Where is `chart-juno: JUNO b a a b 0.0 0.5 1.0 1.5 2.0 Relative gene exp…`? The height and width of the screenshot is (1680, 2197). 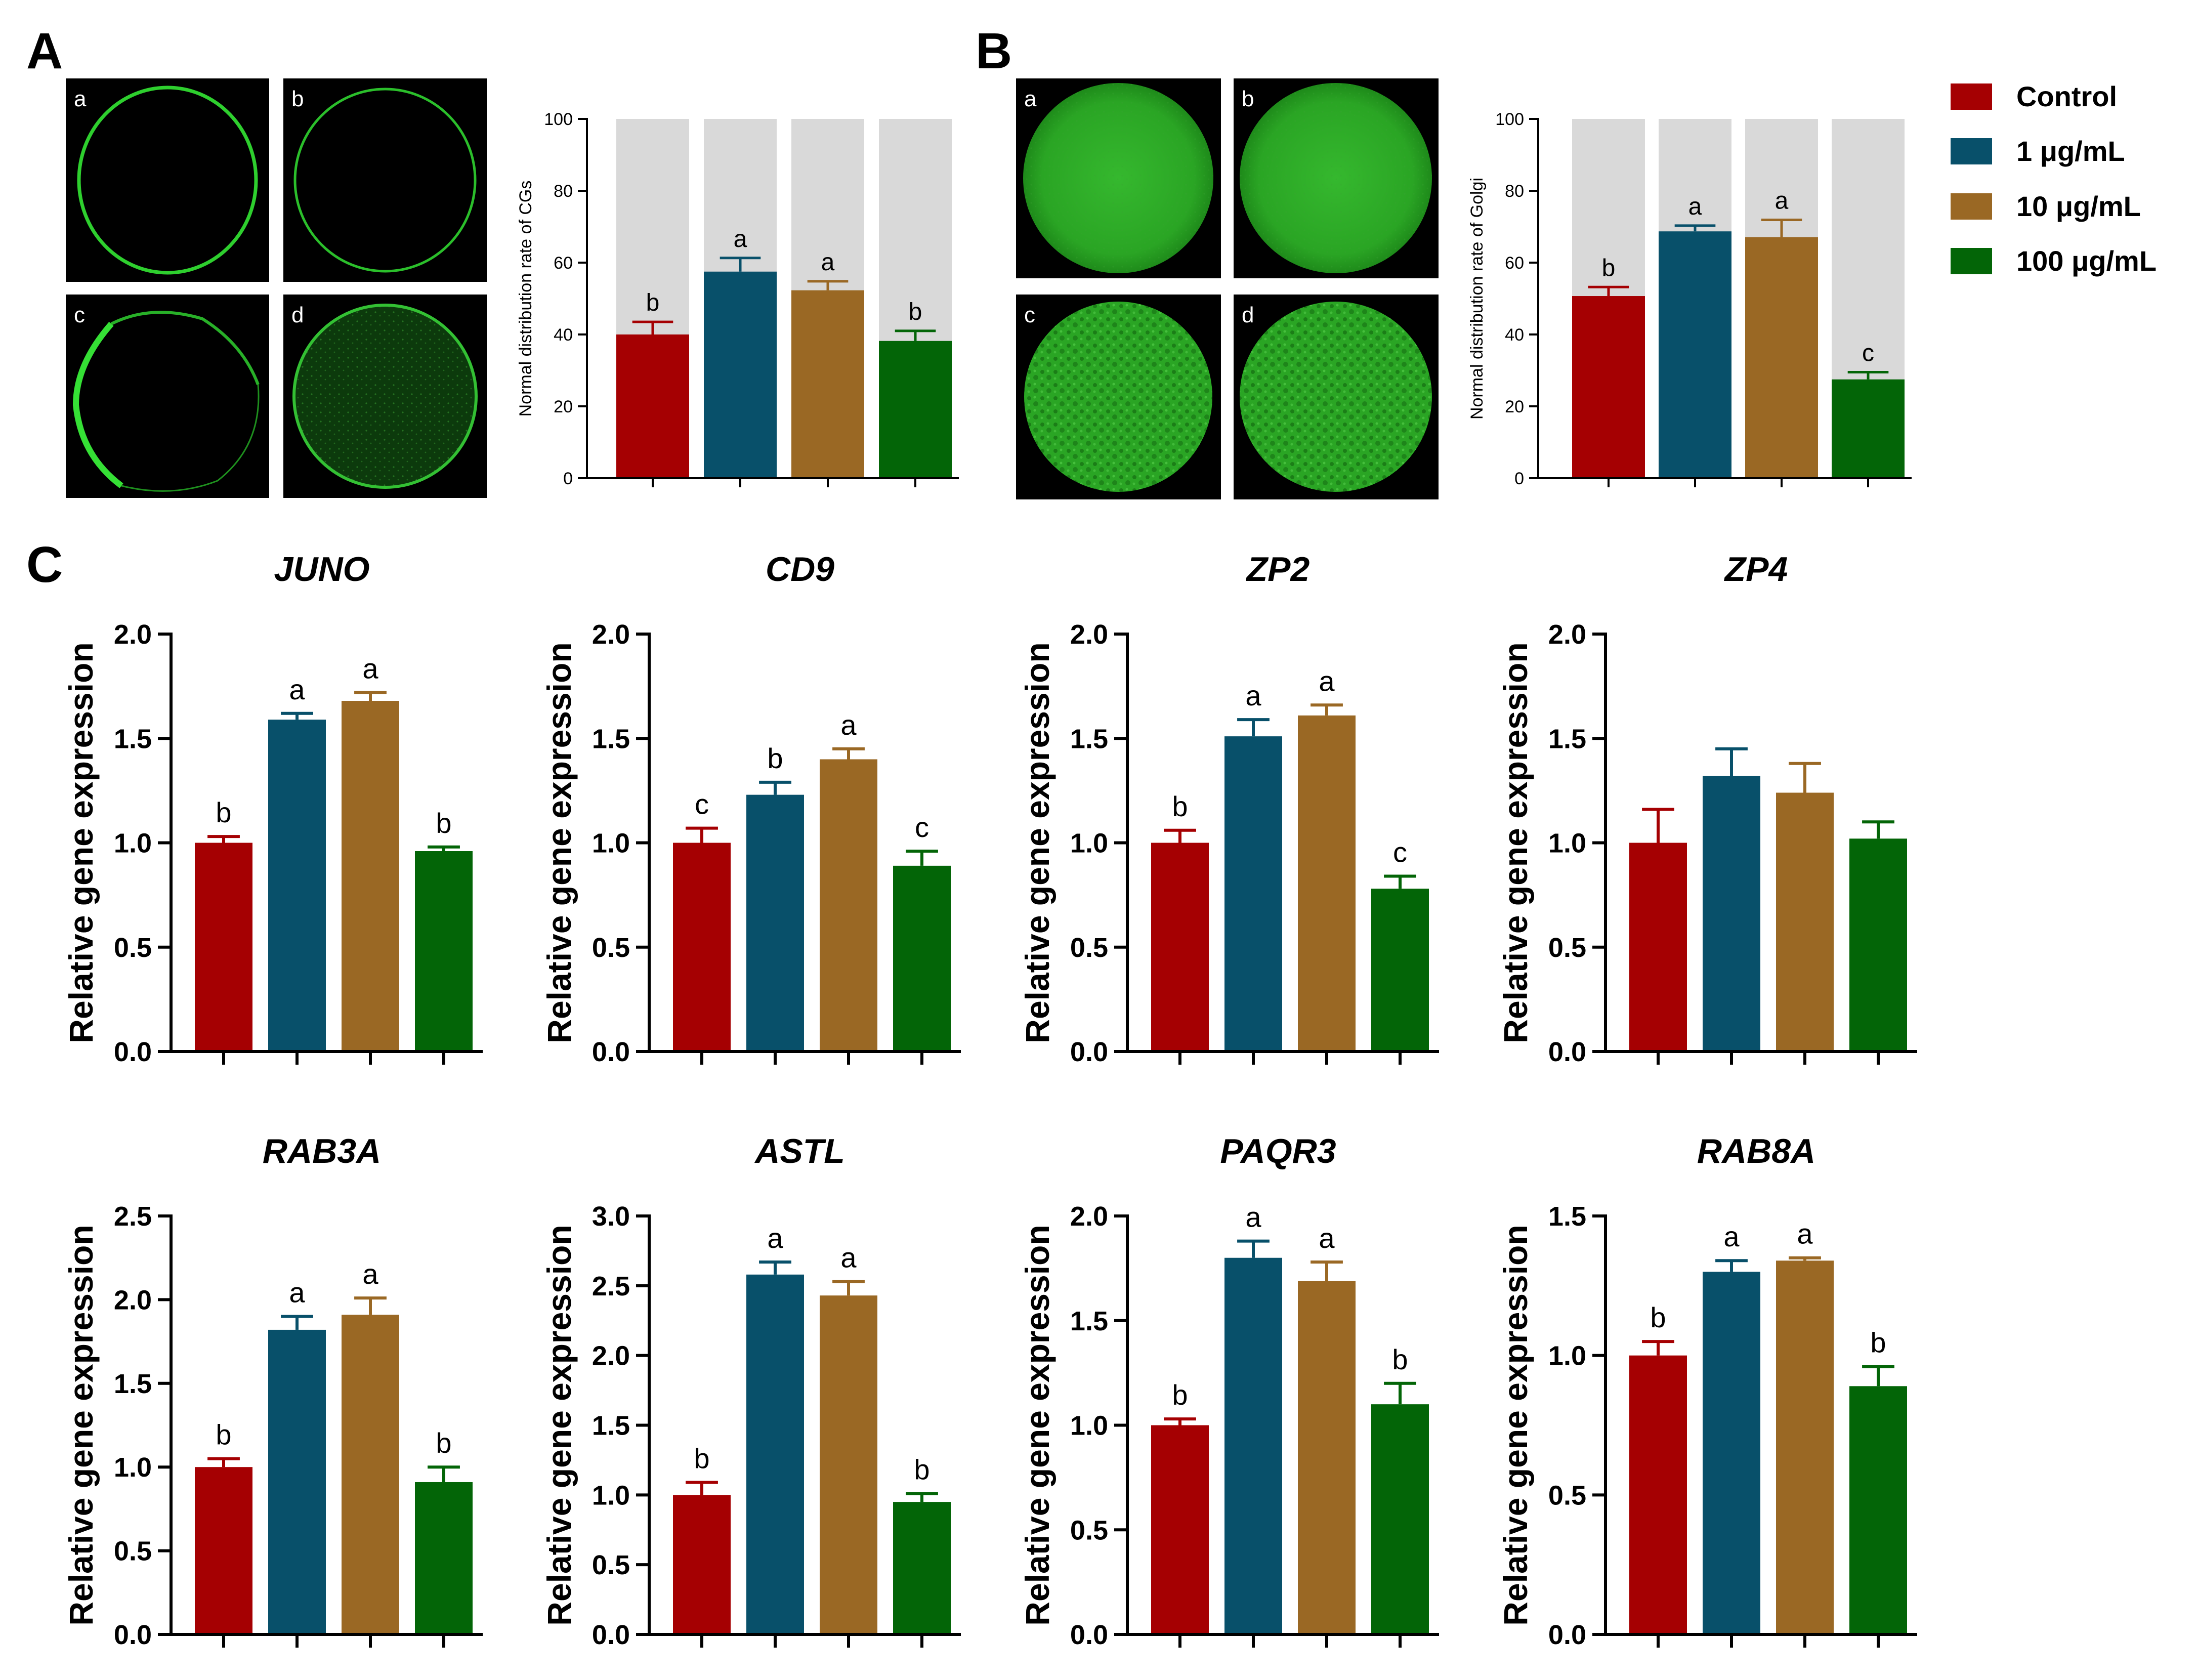
chart-juno: JUNO b a a b 0.0 0.5 1.0 1.5 2.0 Relative gene exp… is located at coordinates (273, 808).